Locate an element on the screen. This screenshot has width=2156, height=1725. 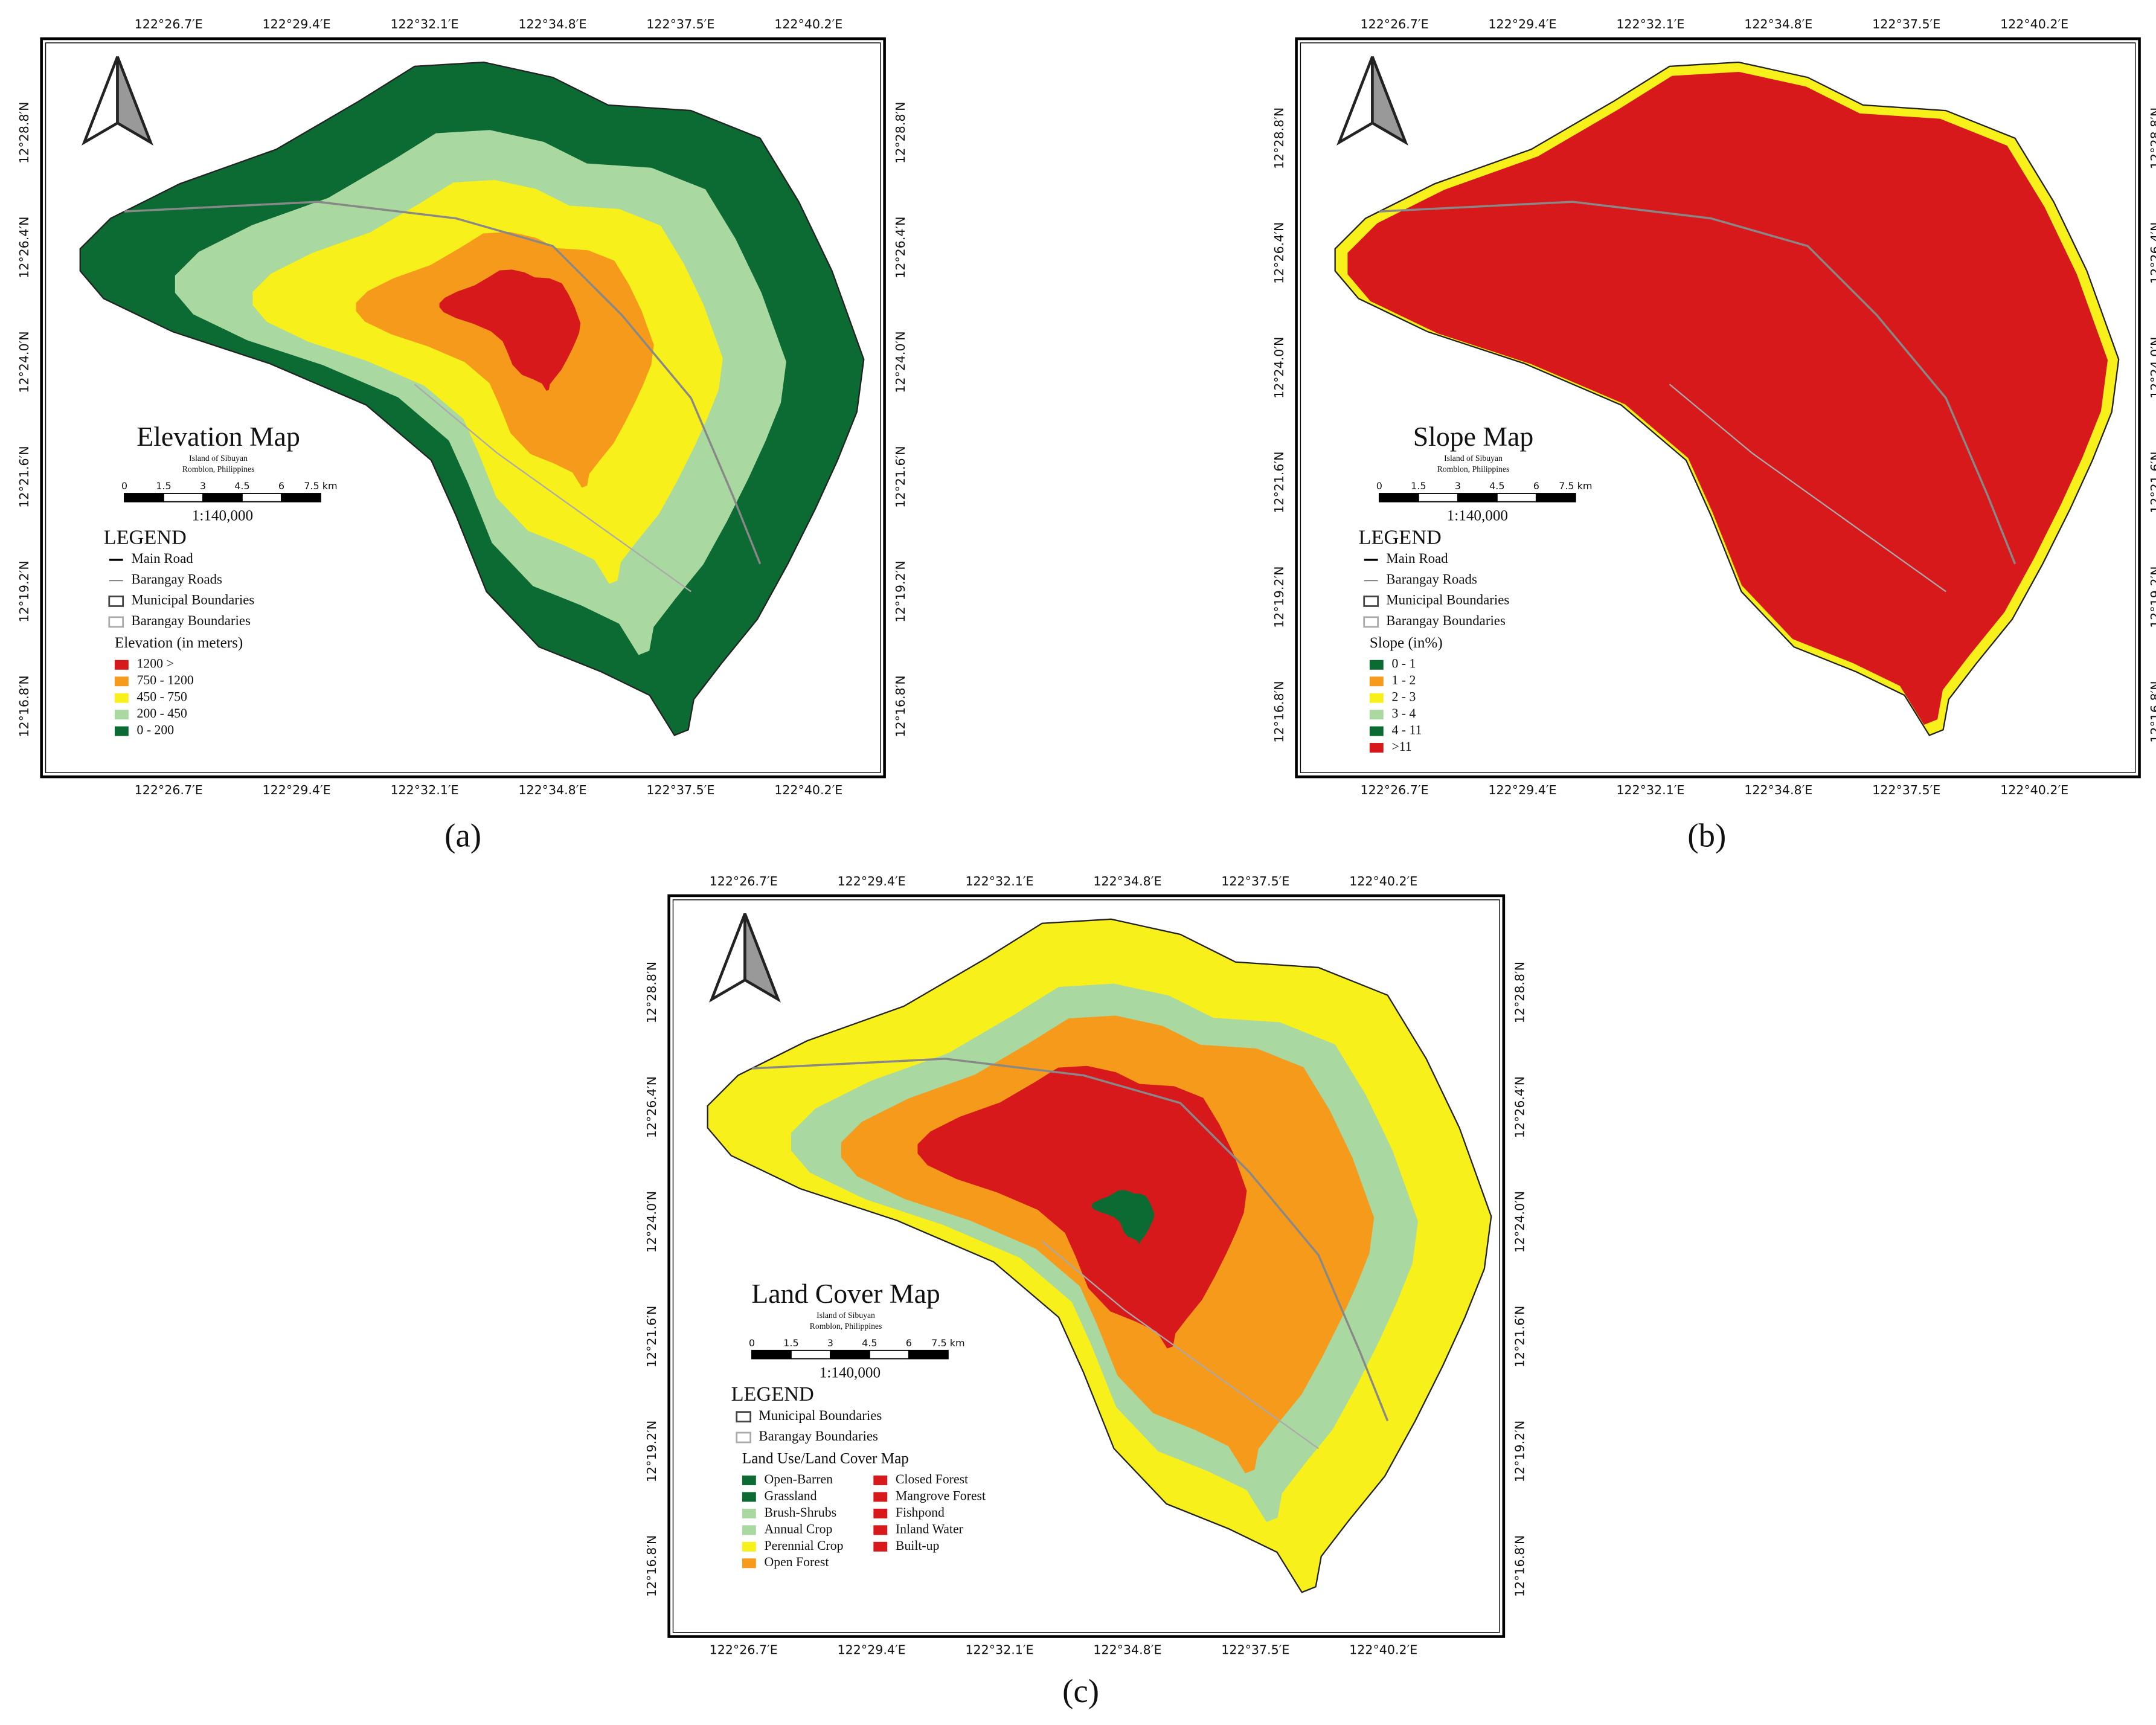
class-heading: Land Use/Land Cover Map is located at coordinates (825, 1458).